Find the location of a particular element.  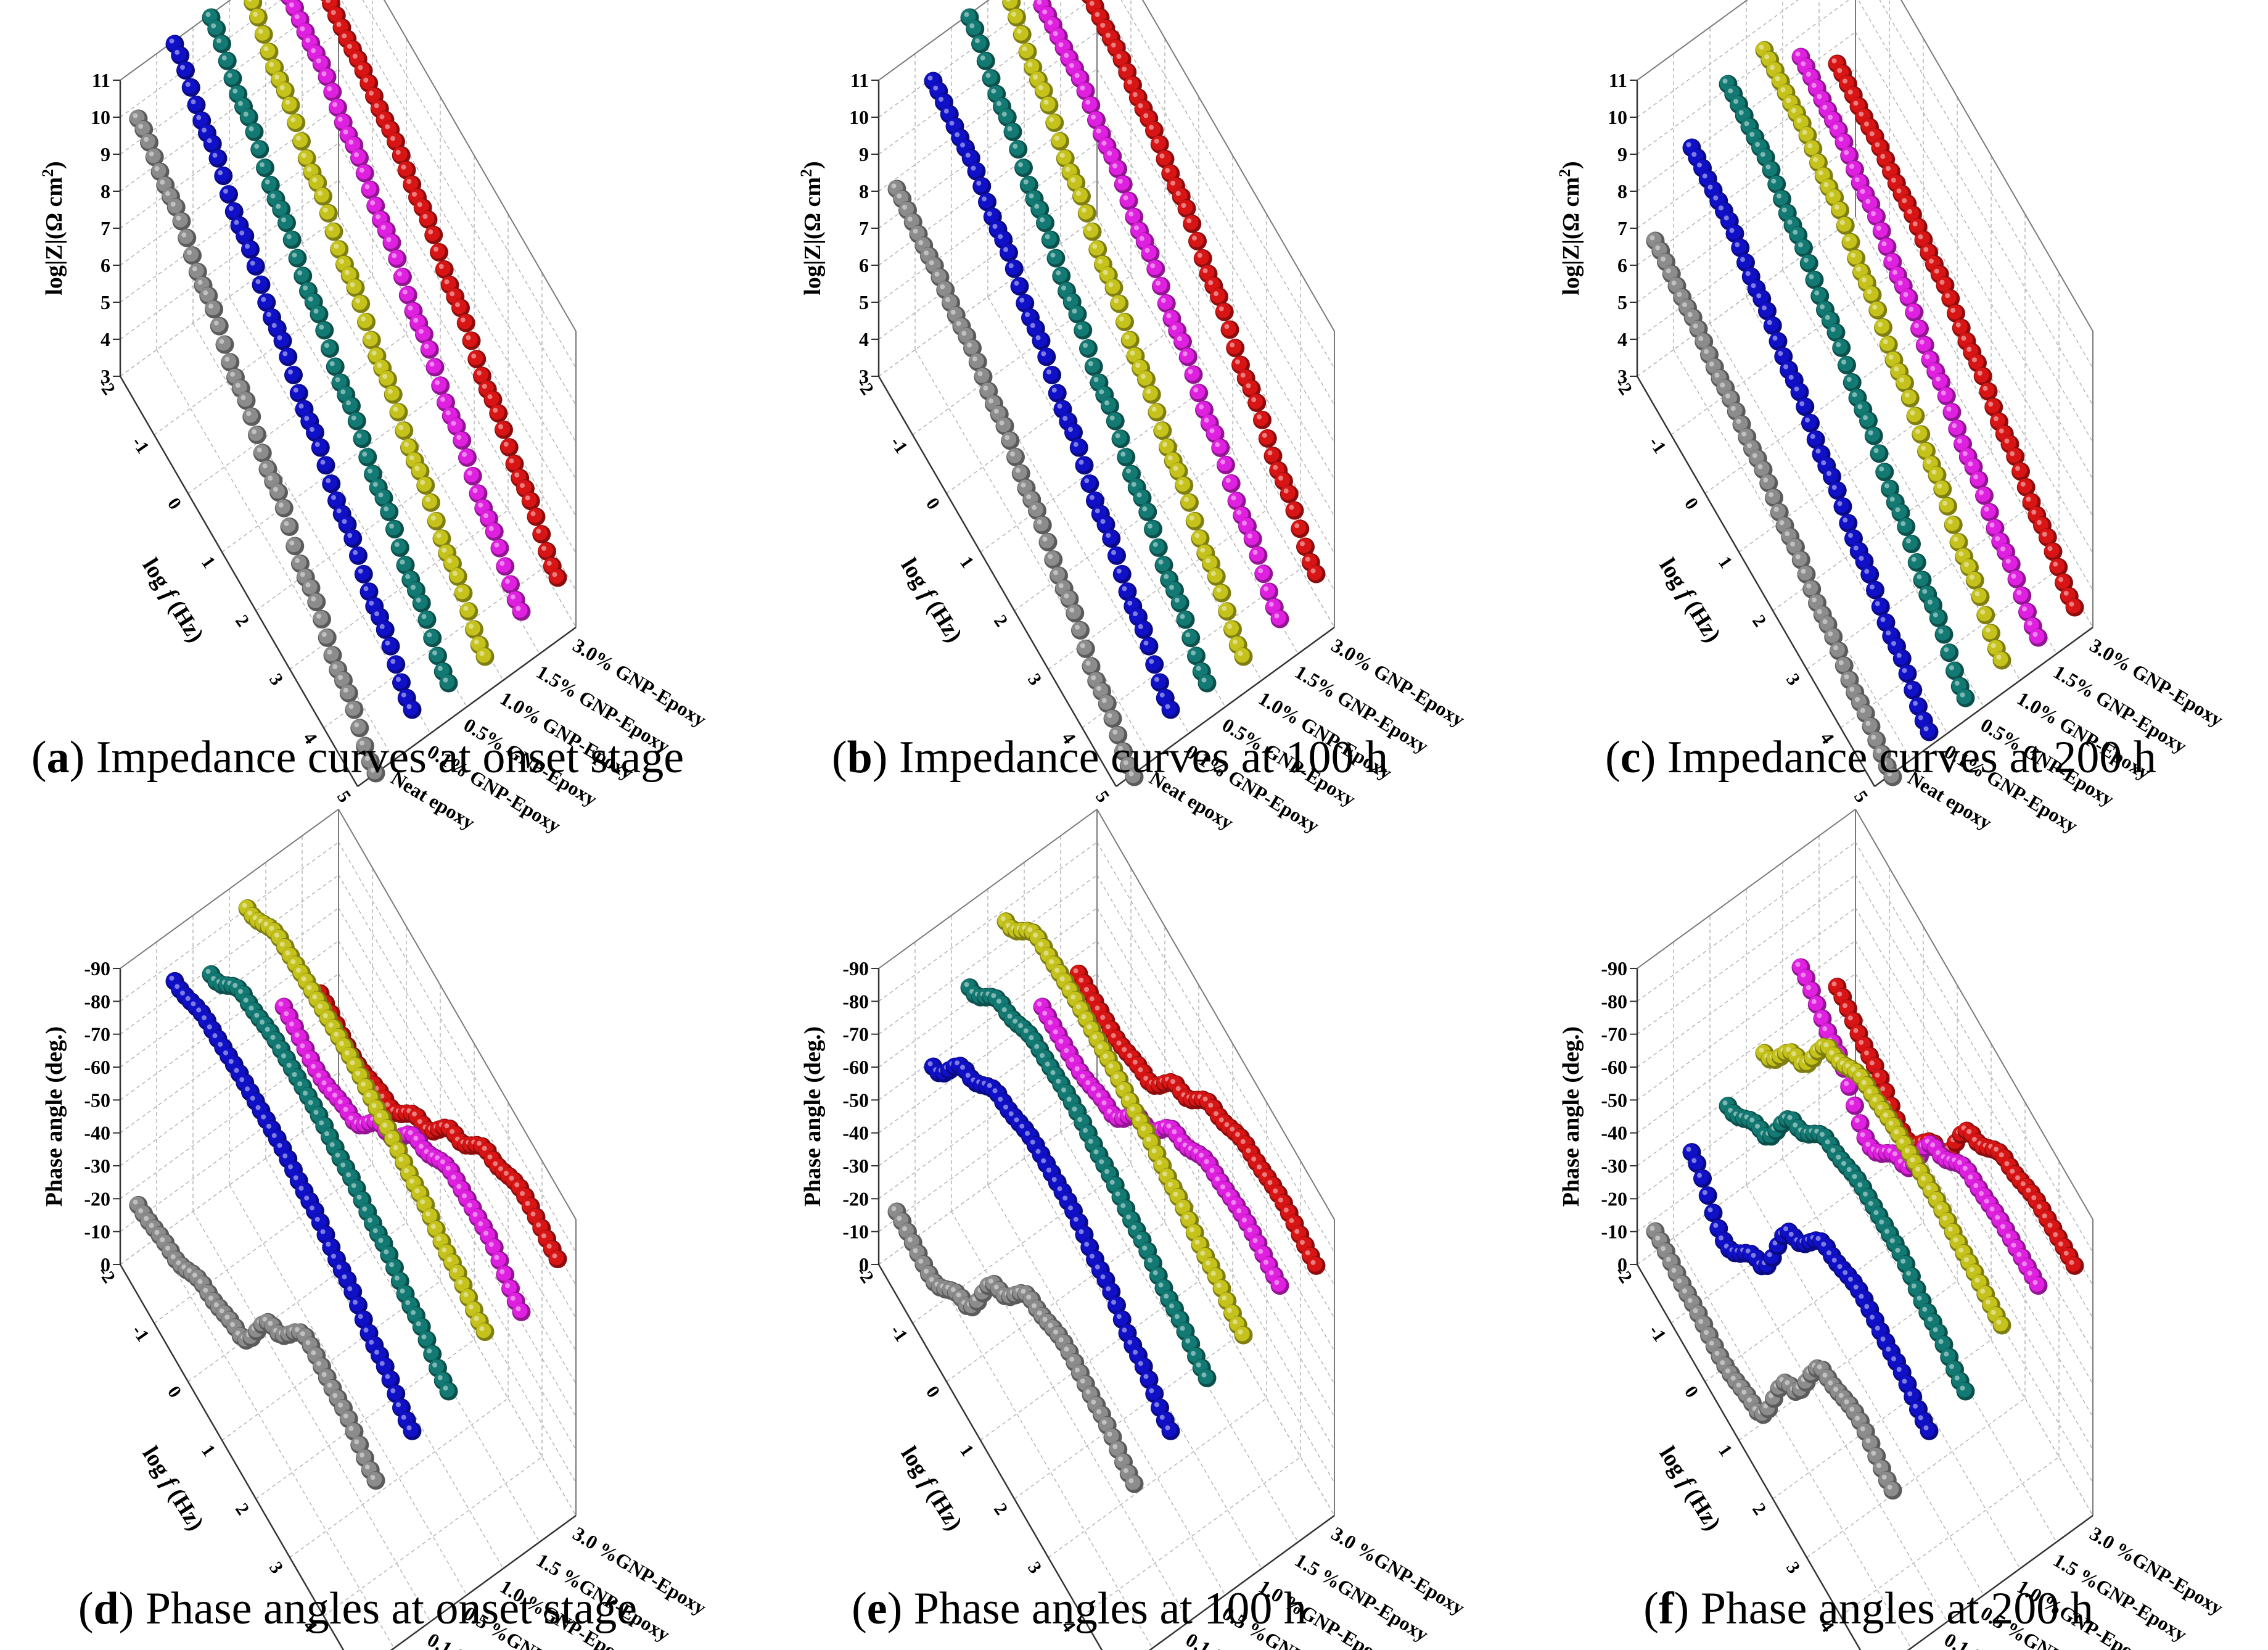

chart-f-data is located at coordinates (1865, 1229).